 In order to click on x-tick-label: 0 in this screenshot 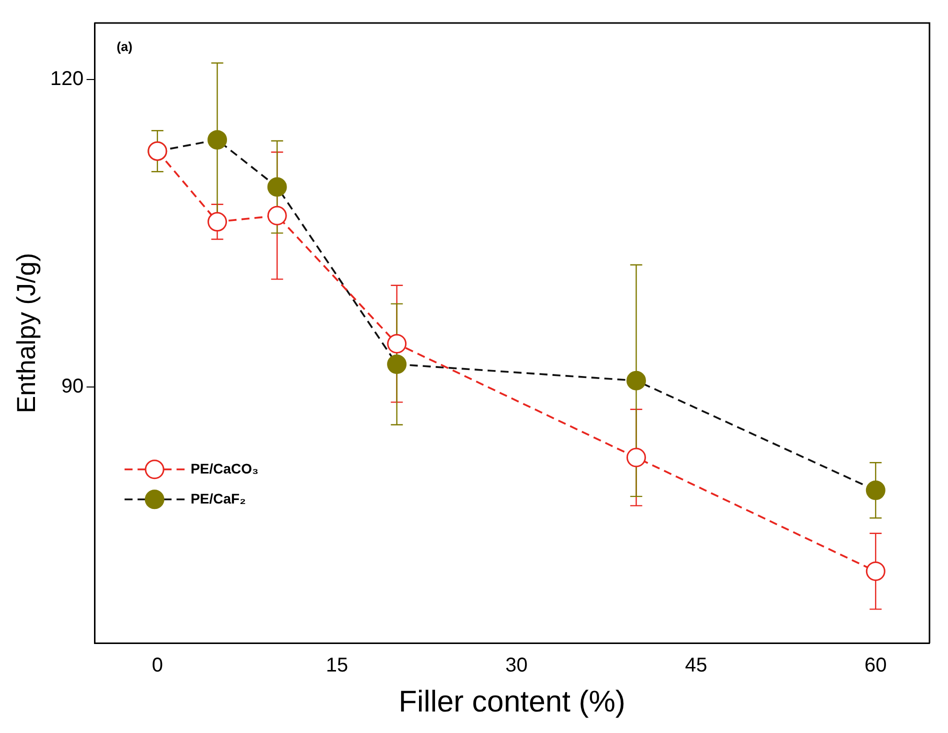, I will do `click(157, 665)`.